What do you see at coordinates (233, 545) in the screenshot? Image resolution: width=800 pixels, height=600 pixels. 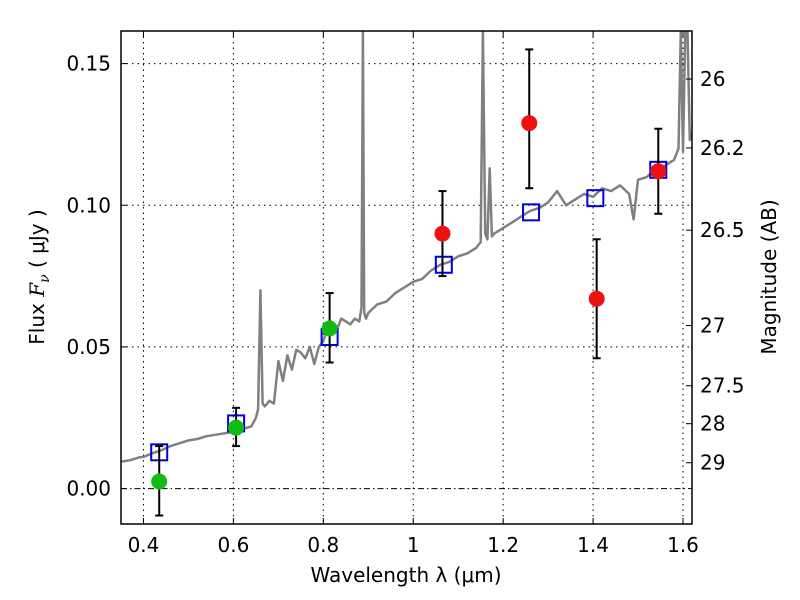 I see `x-tick-label: 0.6` at bounding box center [233, 545].